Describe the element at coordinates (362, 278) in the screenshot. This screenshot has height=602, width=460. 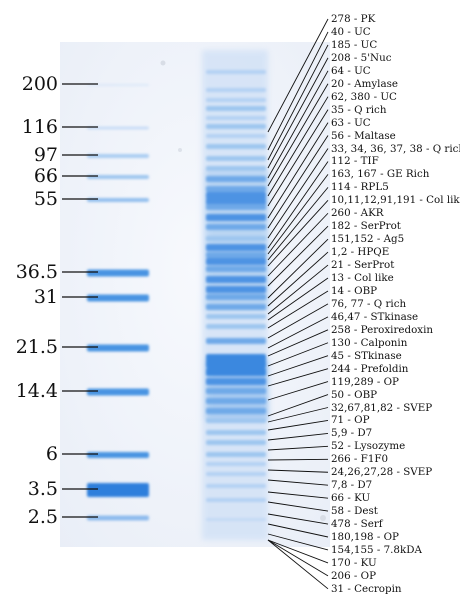
I see `band-annotation-label: 13 - Col like` at that location.